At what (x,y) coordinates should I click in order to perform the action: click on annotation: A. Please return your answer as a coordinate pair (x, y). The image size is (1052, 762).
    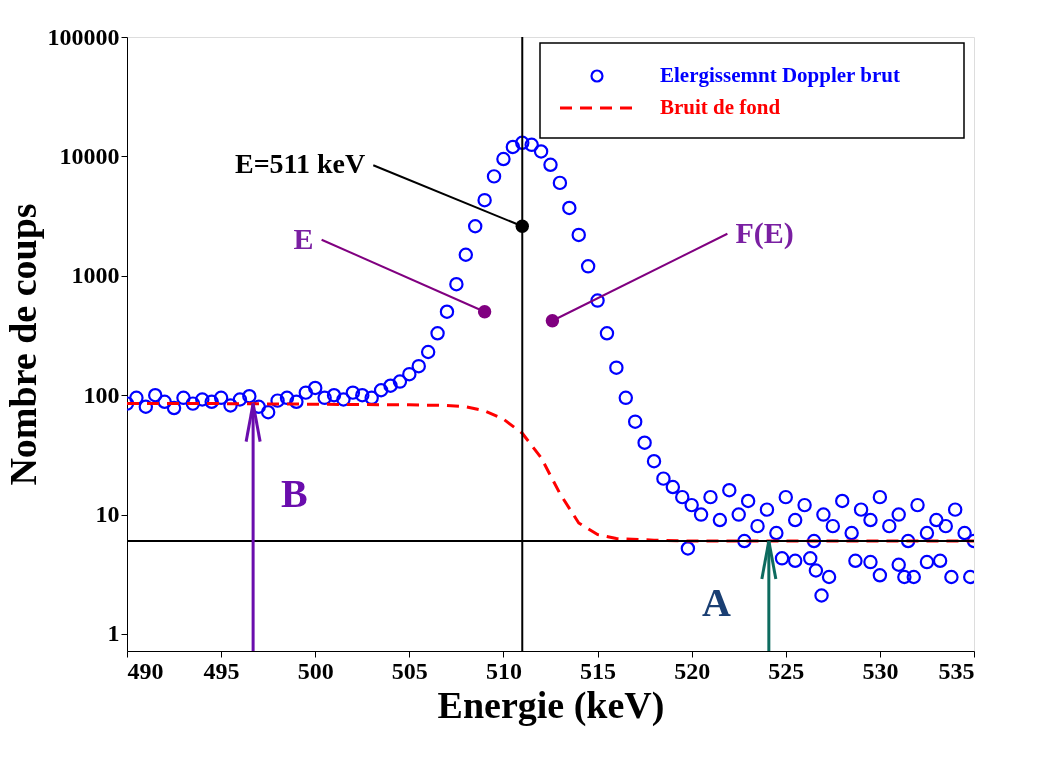
    Looking at the image, I should click on (716, 603).